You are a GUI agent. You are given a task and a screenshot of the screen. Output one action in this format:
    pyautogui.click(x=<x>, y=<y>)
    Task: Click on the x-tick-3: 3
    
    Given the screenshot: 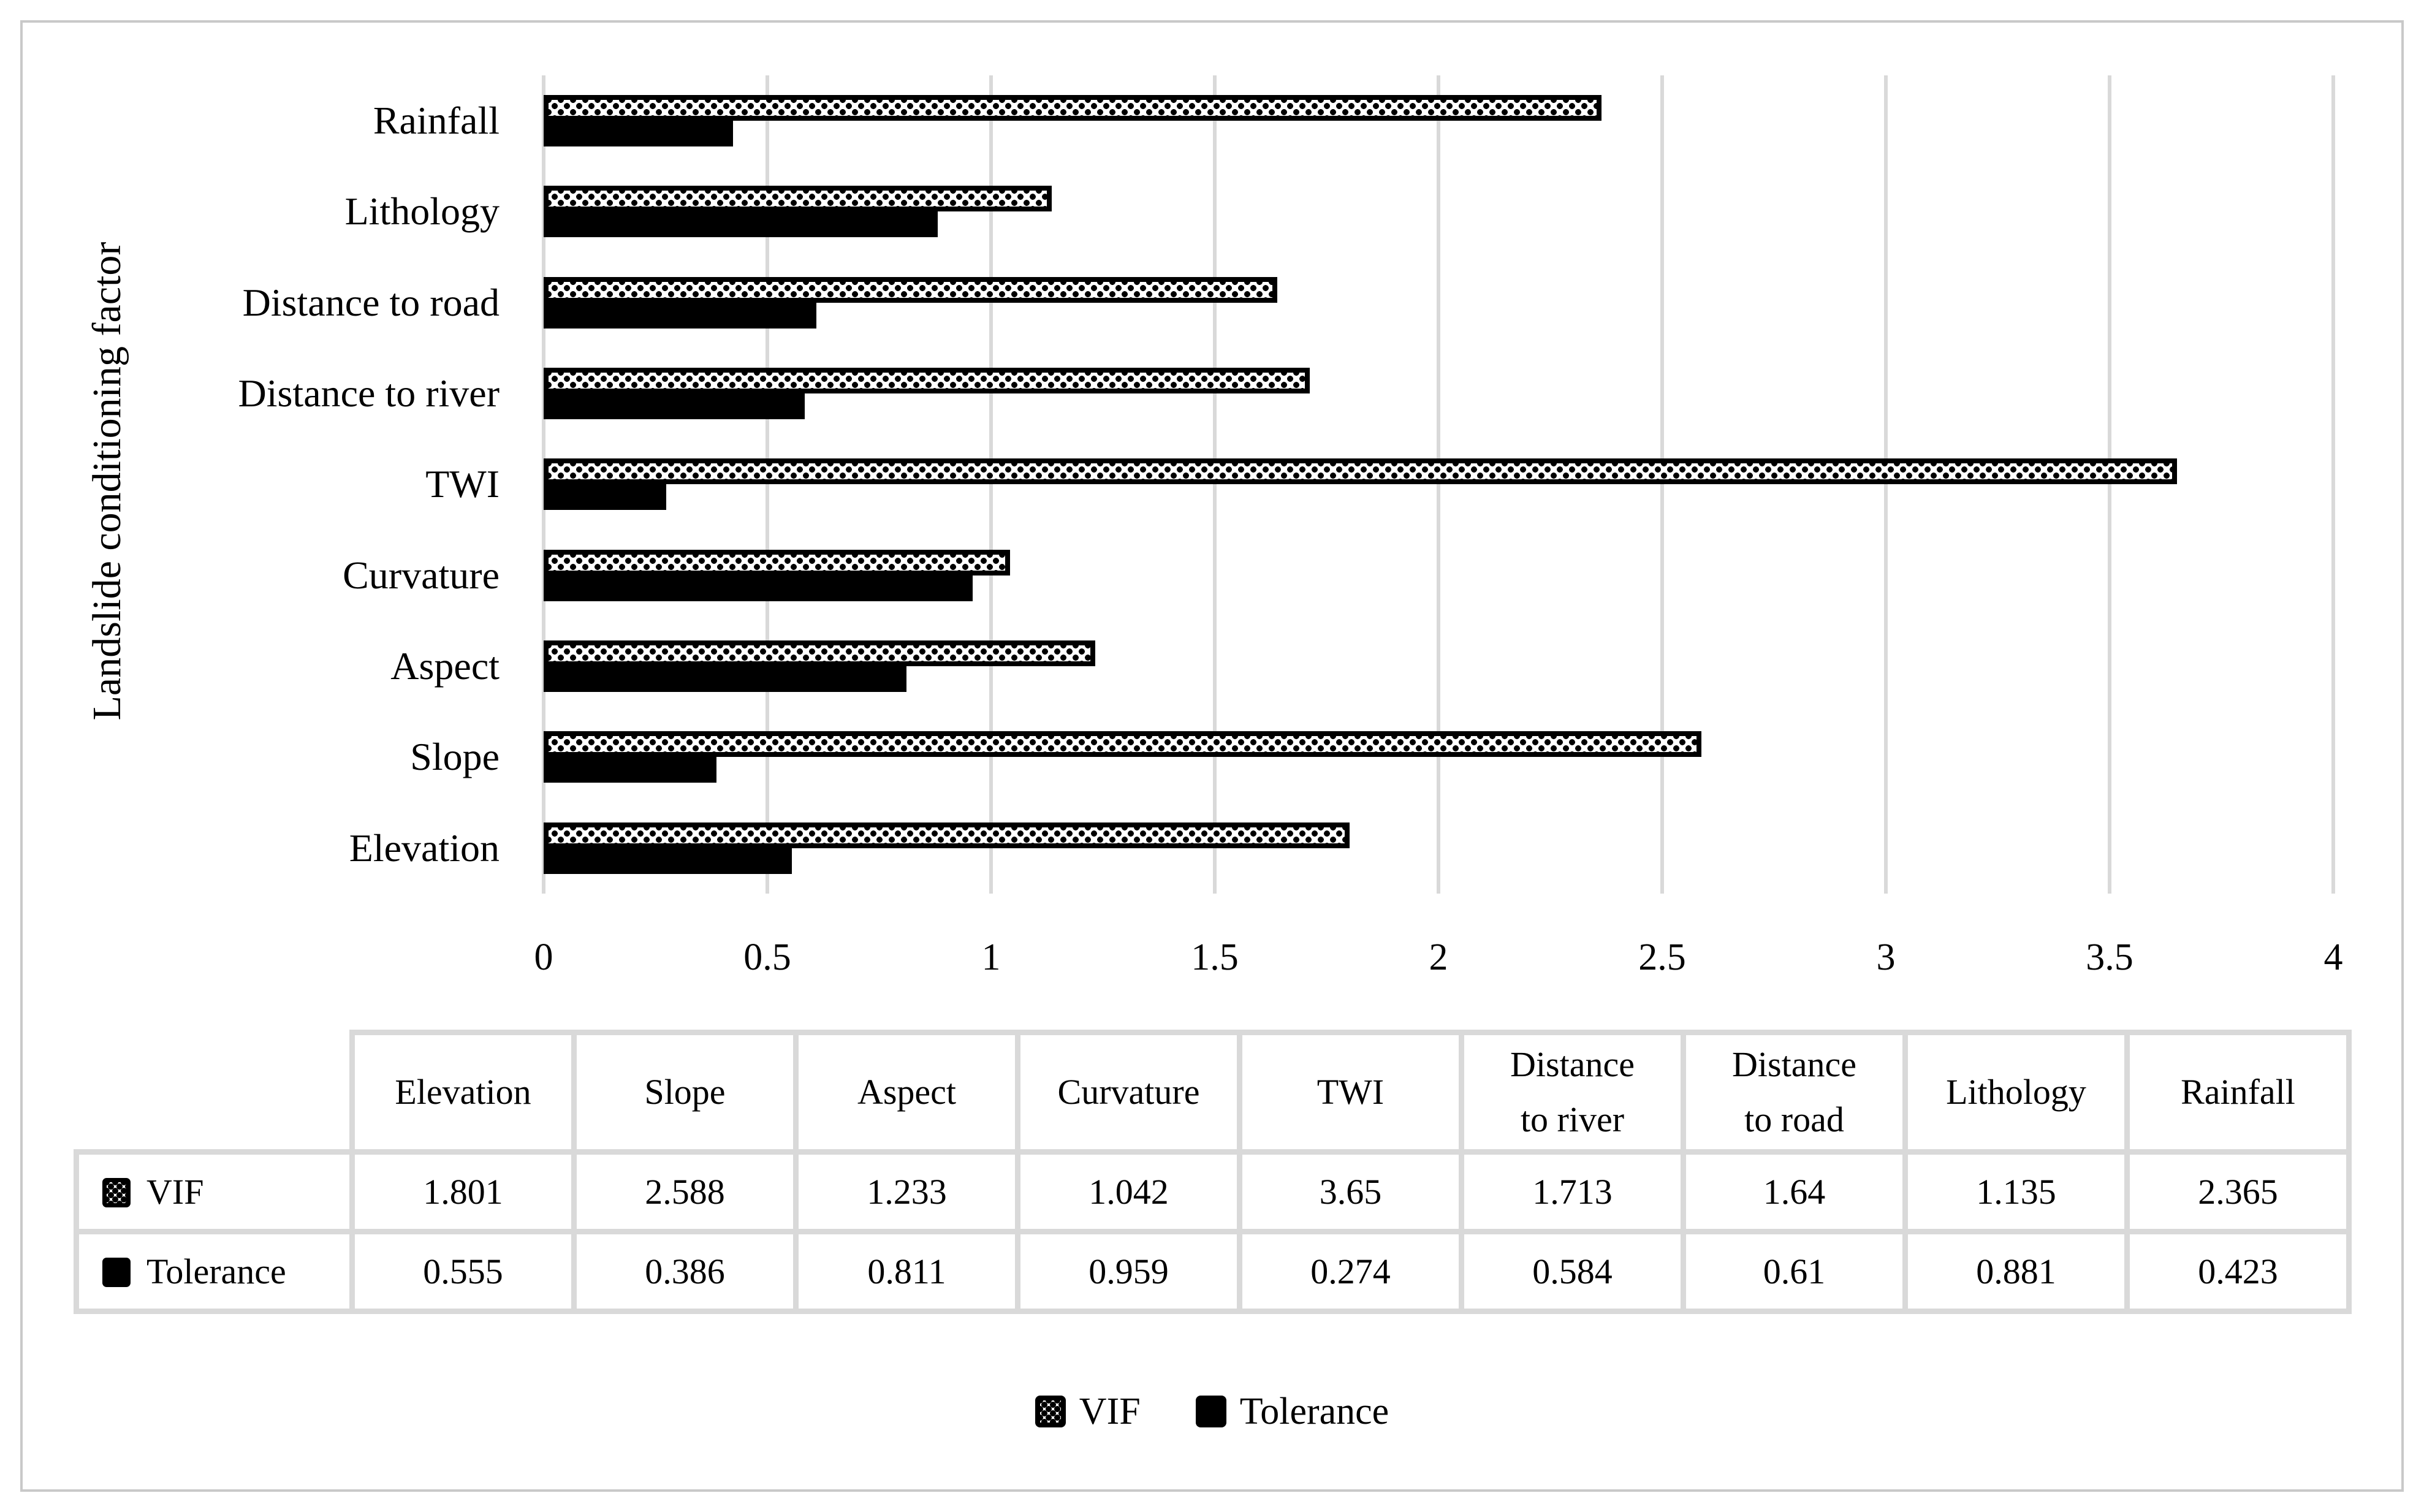 What is the action you would take?
    pyautogui.click(x=1886, y=957)
    